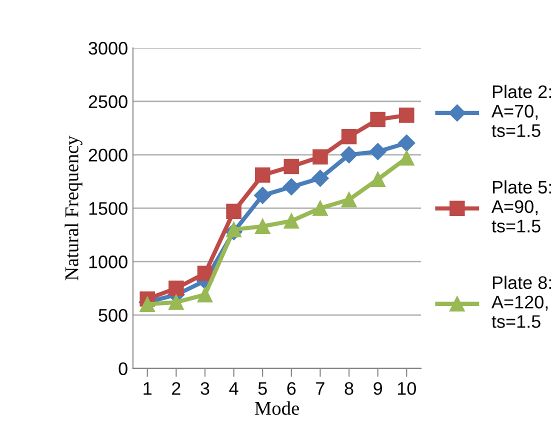 This screenshot has width=554, height=436. I want to click on x-tick-label: 4, so click(233, 388).